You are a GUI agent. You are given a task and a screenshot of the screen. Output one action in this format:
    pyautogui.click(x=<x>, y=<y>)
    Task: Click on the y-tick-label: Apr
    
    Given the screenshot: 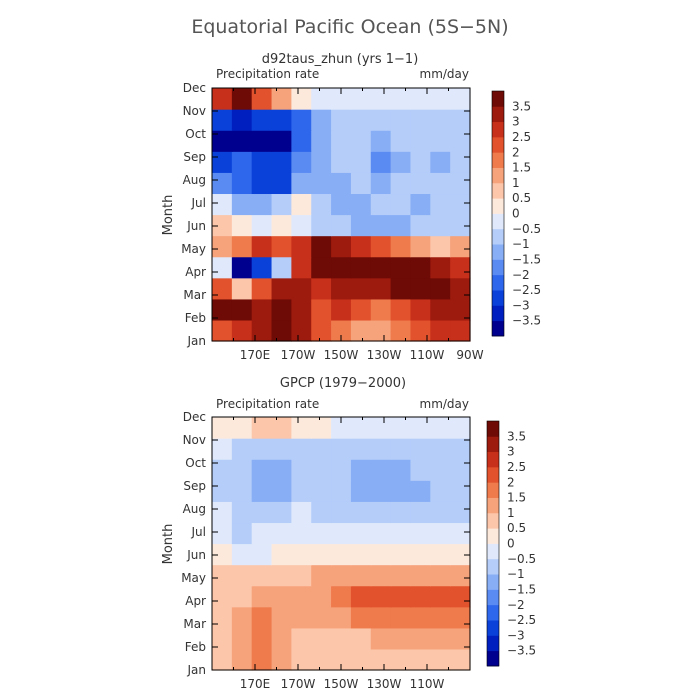 What is the action you would take?
    pyautogui.click(x=195, y=272)
    